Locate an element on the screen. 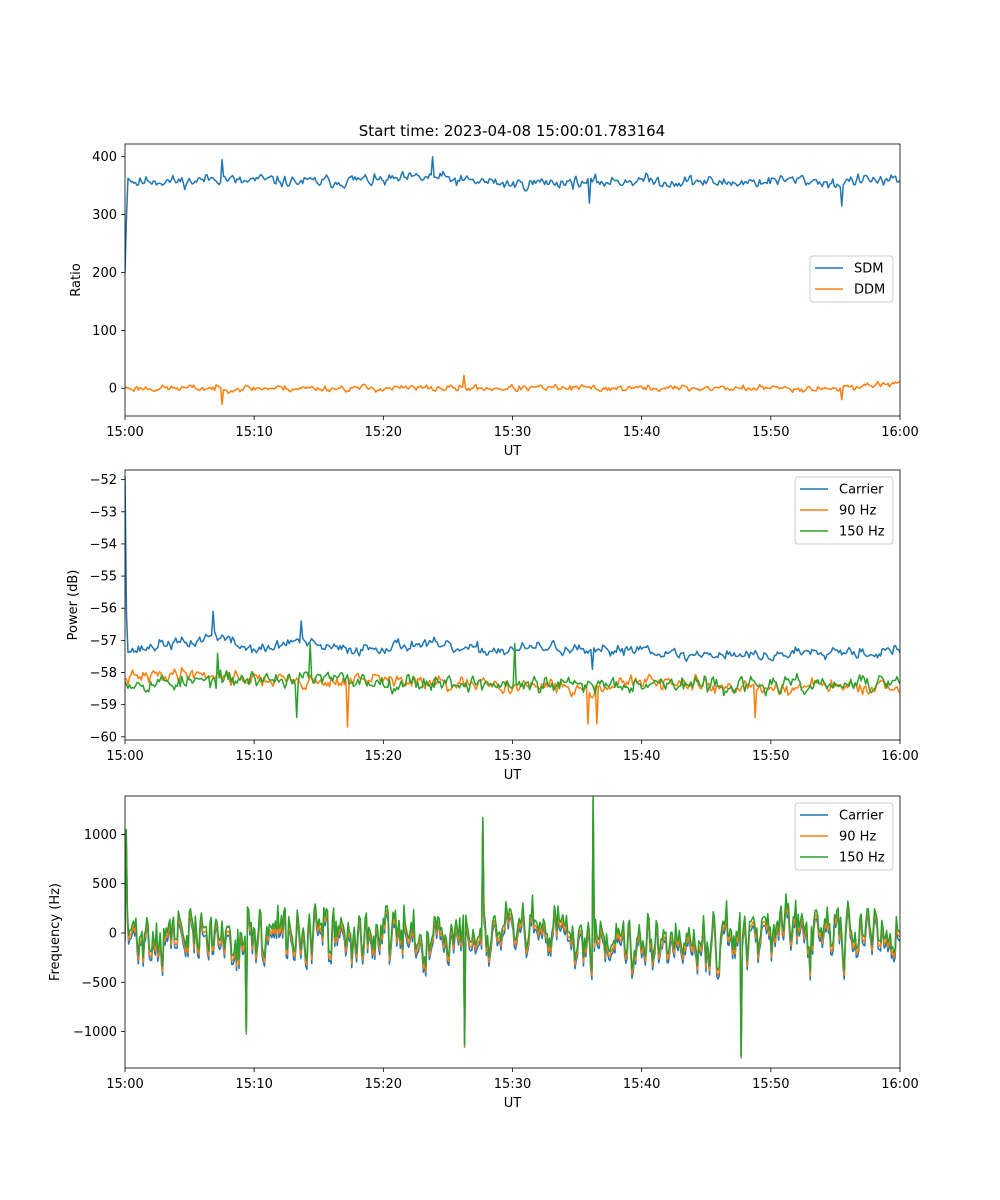 The height and width of the screenshot is (1200, 1000). series-line-ddm is located at coordinates (512, 390).